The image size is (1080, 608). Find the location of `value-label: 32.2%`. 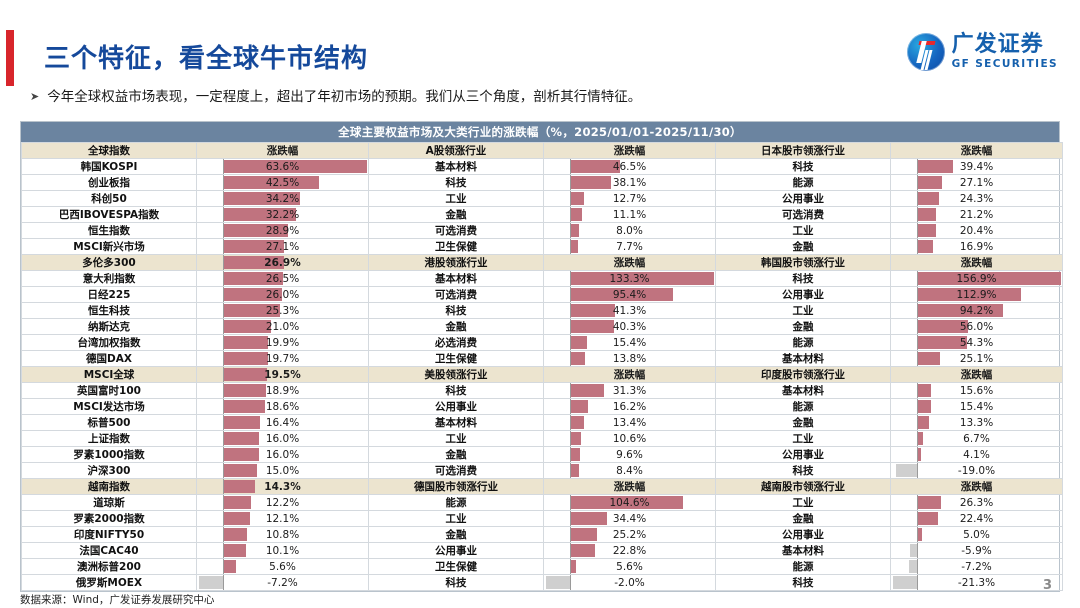

value-label: 32.2% is located at coordinates (282, 215).